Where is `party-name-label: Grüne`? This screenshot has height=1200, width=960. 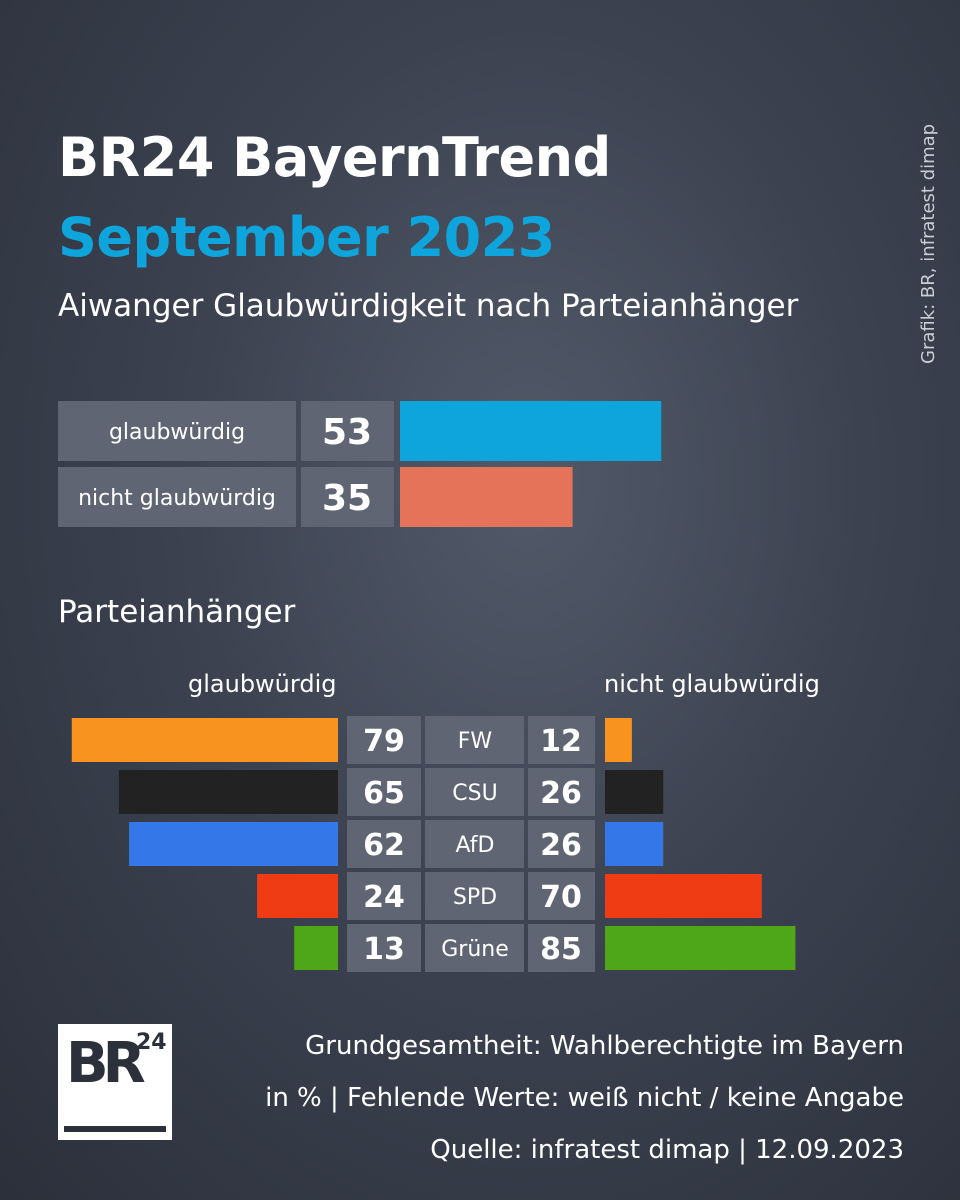 party-name-label: Grüne is located at coordinates (475, 949).